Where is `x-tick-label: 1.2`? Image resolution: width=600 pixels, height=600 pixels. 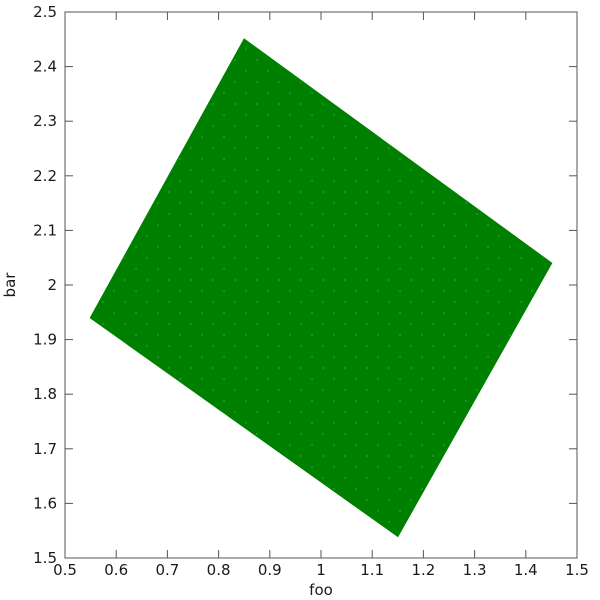 x-tick-label: 1.2 is located at coordinates (423, 570).